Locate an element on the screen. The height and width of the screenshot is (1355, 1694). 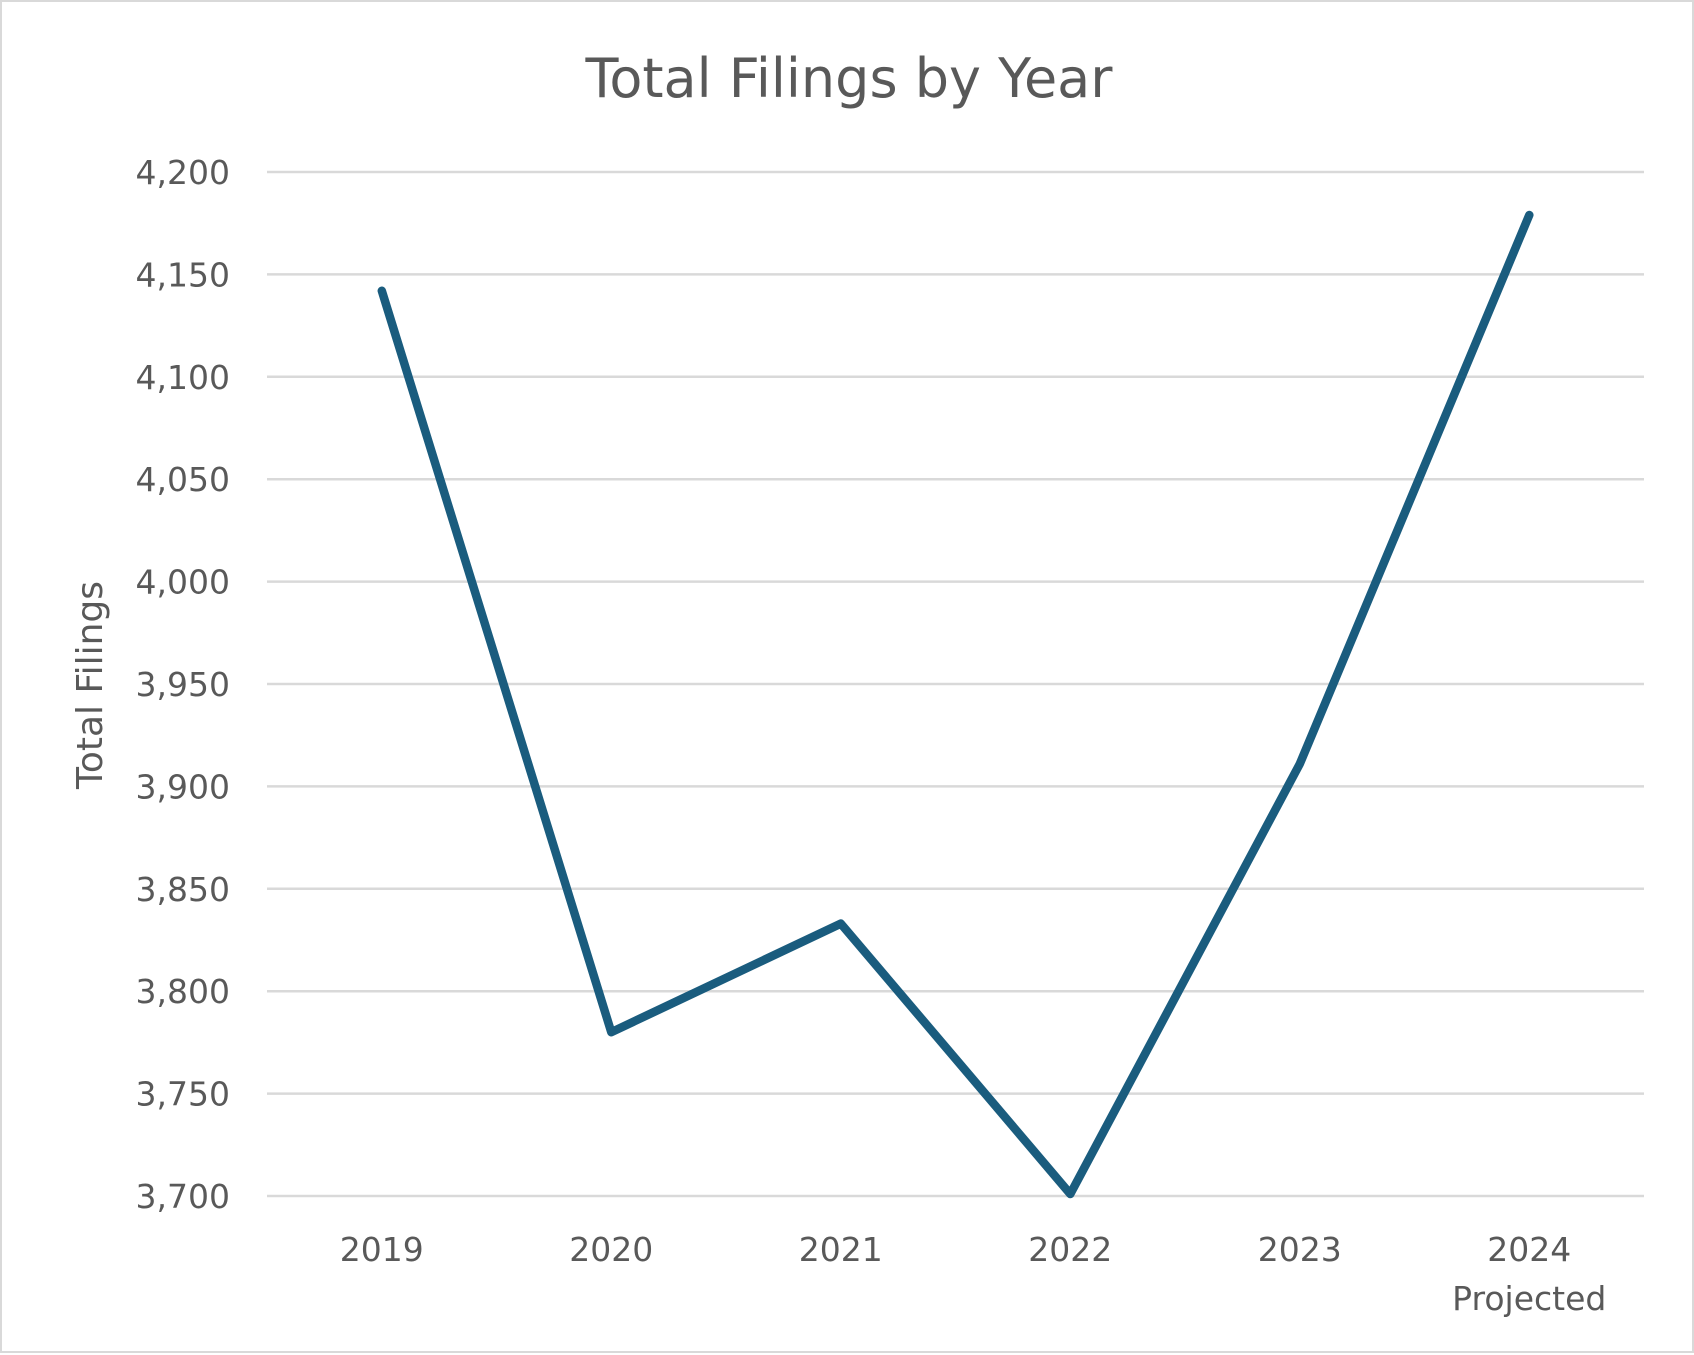
y-tick-label: 3,850 is located at coordinates (183, 889).